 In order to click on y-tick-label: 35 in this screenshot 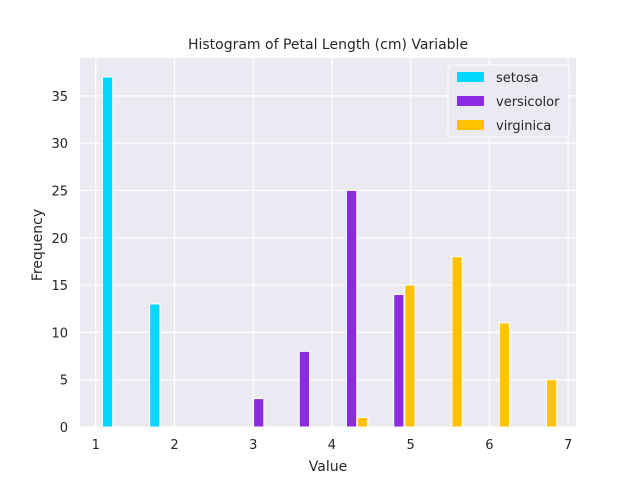, I will do `click(59, 97)`.